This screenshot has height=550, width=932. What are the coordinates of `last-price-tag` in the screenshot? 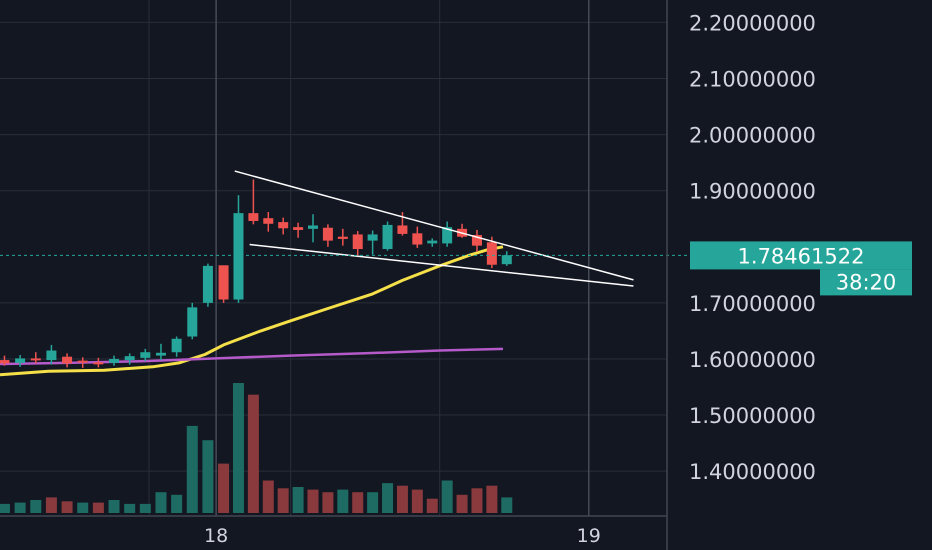 It's located at (801, 255).